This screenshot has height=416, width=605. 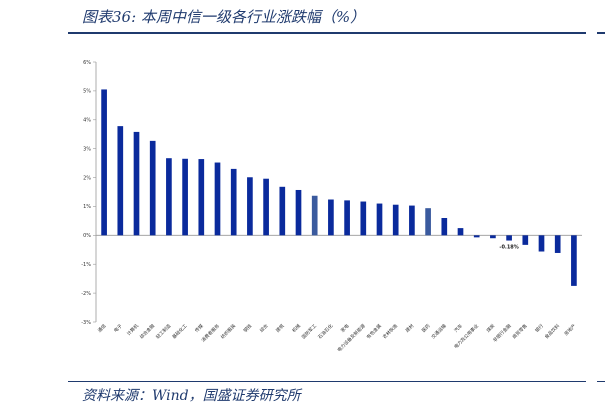 I want to click on x-tick-label: 综合, so click(x=264, y=328).